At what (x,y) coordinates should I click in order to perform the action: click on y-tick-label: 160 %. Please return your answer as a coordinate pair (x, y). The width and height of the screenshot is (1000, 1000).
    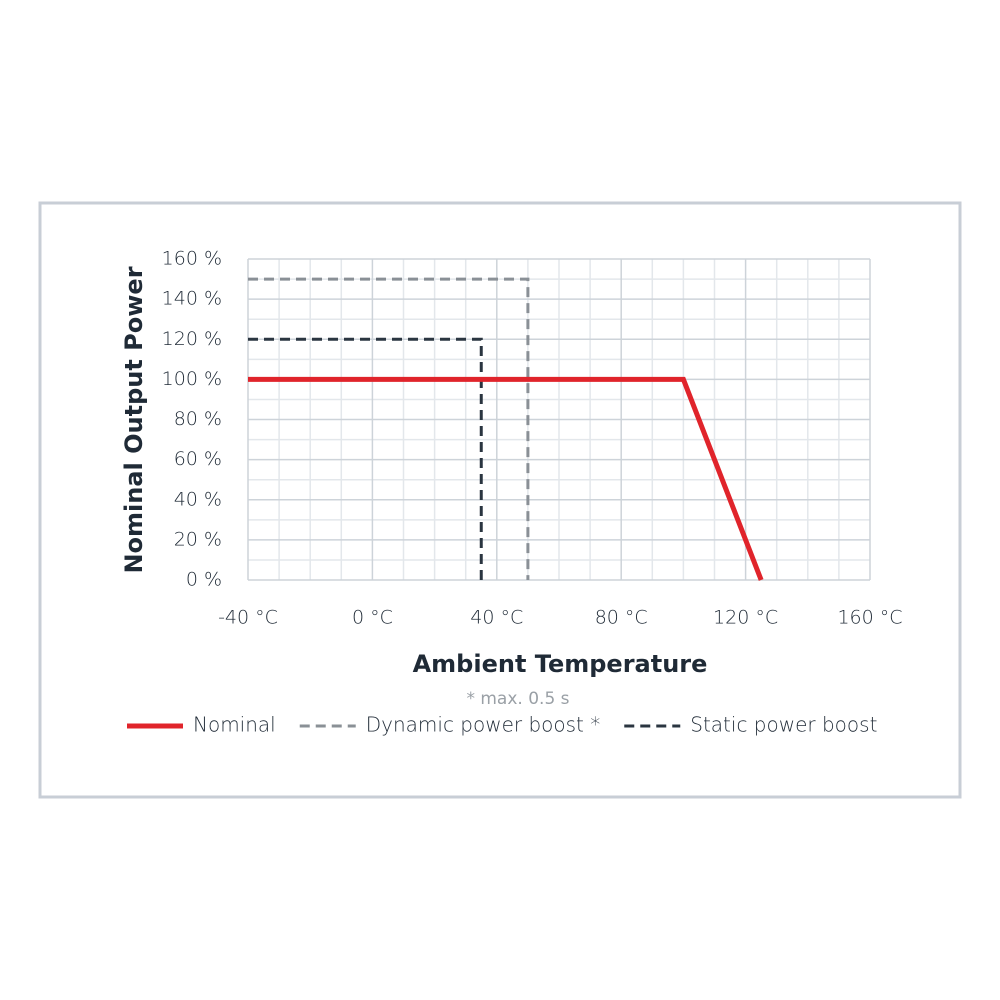
    Looking at the image, I should click on (192, 259).